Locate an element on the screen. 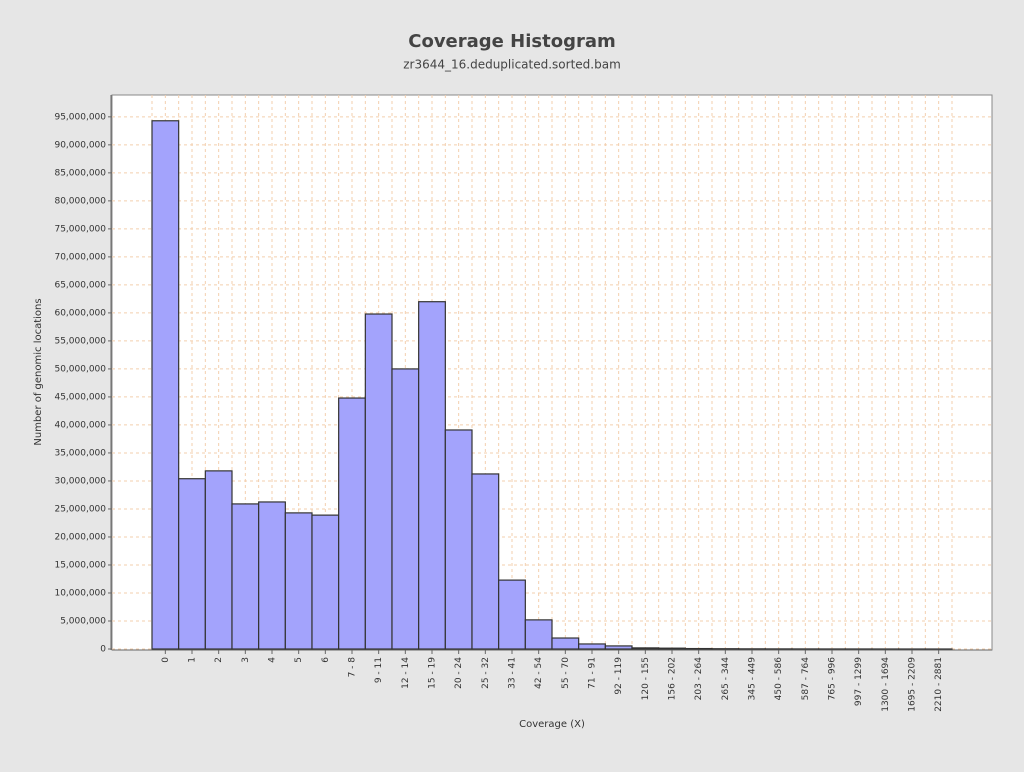 The image size is (1024, 772). y-tick-label: 65,000,000 is located at coordinates (80, 285).